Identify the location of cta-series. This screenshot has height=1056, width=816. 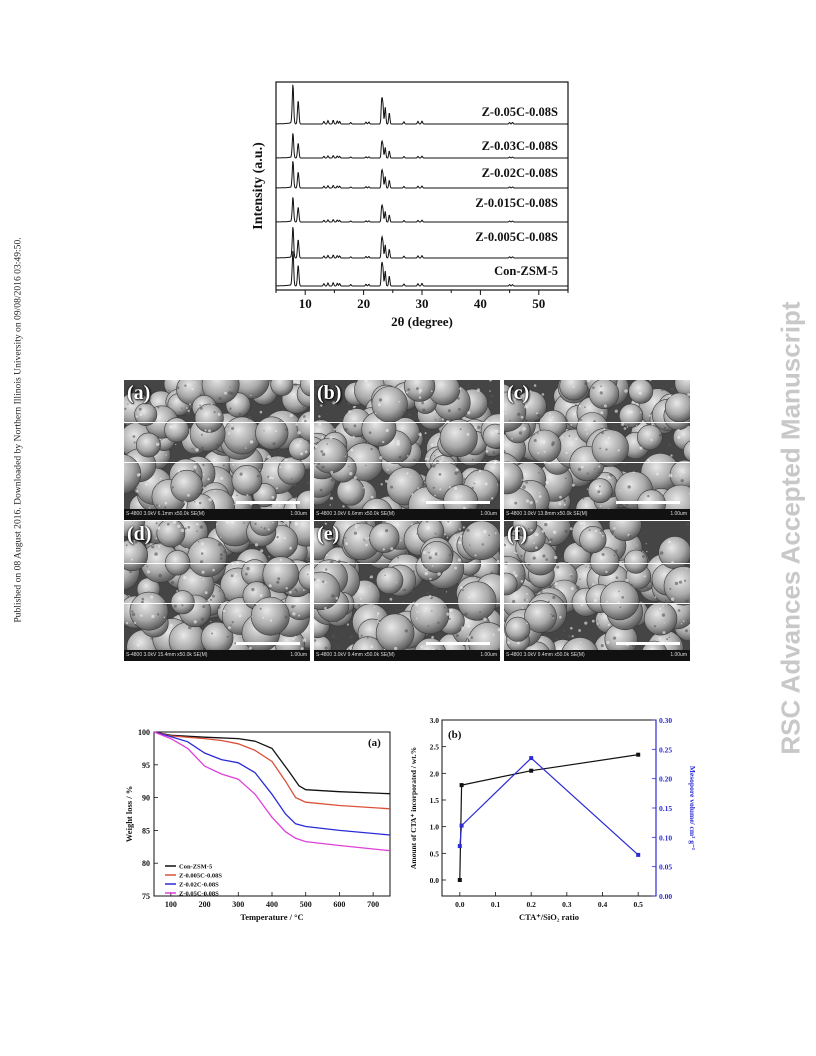
(549, 817).